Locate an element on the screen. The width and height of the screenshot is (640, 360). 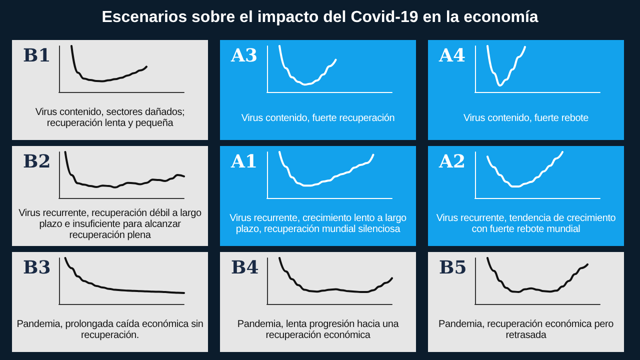
chart-title: A3 is located at coordinates (244, 56).